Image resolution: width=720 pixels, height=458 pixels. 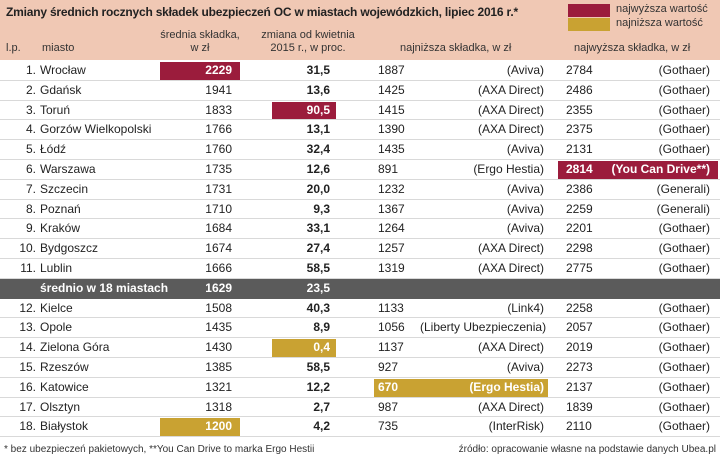 I want to click on avg-premium: 1321, so click(x=218, y=386).